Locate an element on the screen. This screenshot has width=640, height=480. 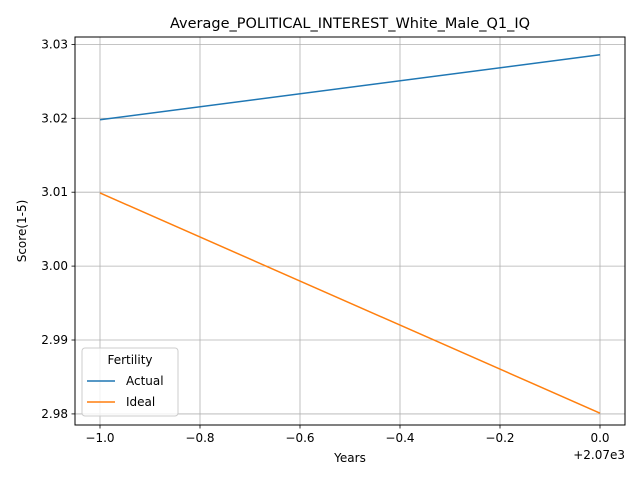
x-tick-label: −0.4 is located at coordinates (399, 438).